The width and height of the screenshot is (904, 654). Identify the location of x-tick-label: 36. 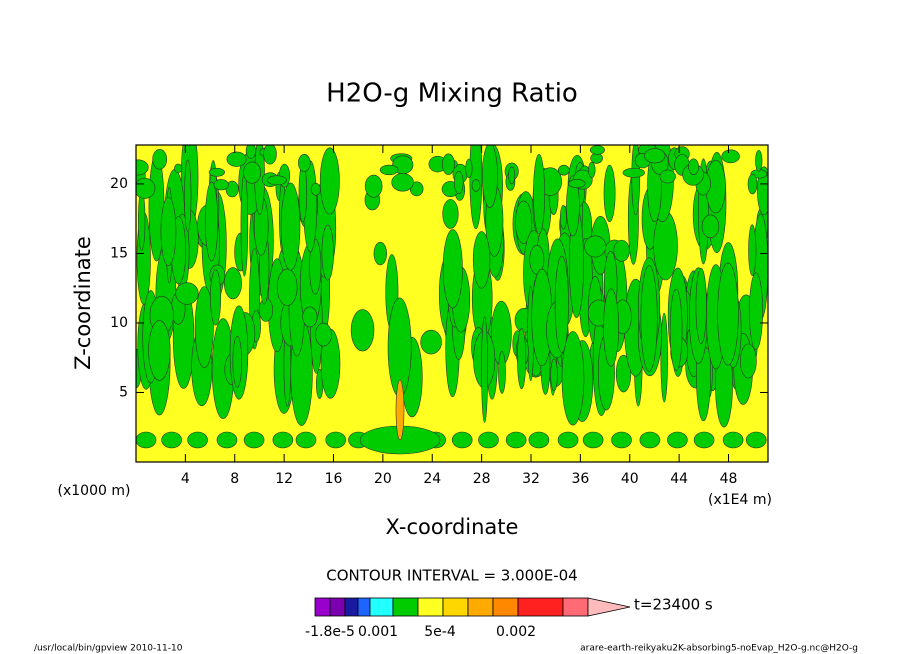
(580, 479).